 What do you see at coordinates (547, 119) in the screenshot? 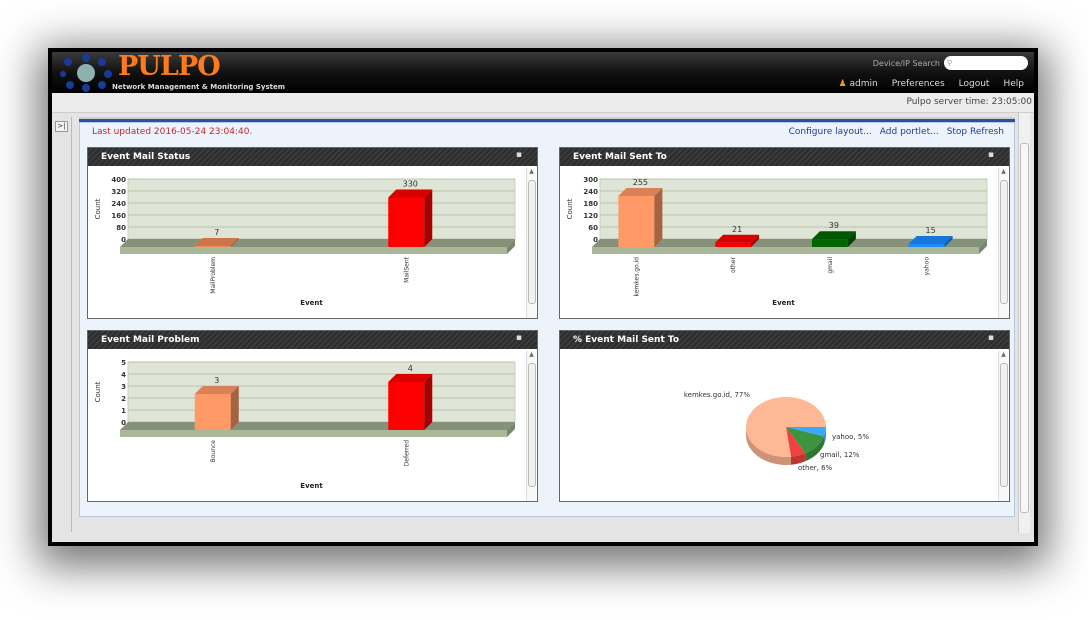
I see `tab-strip` at bounding box center [547, 119].